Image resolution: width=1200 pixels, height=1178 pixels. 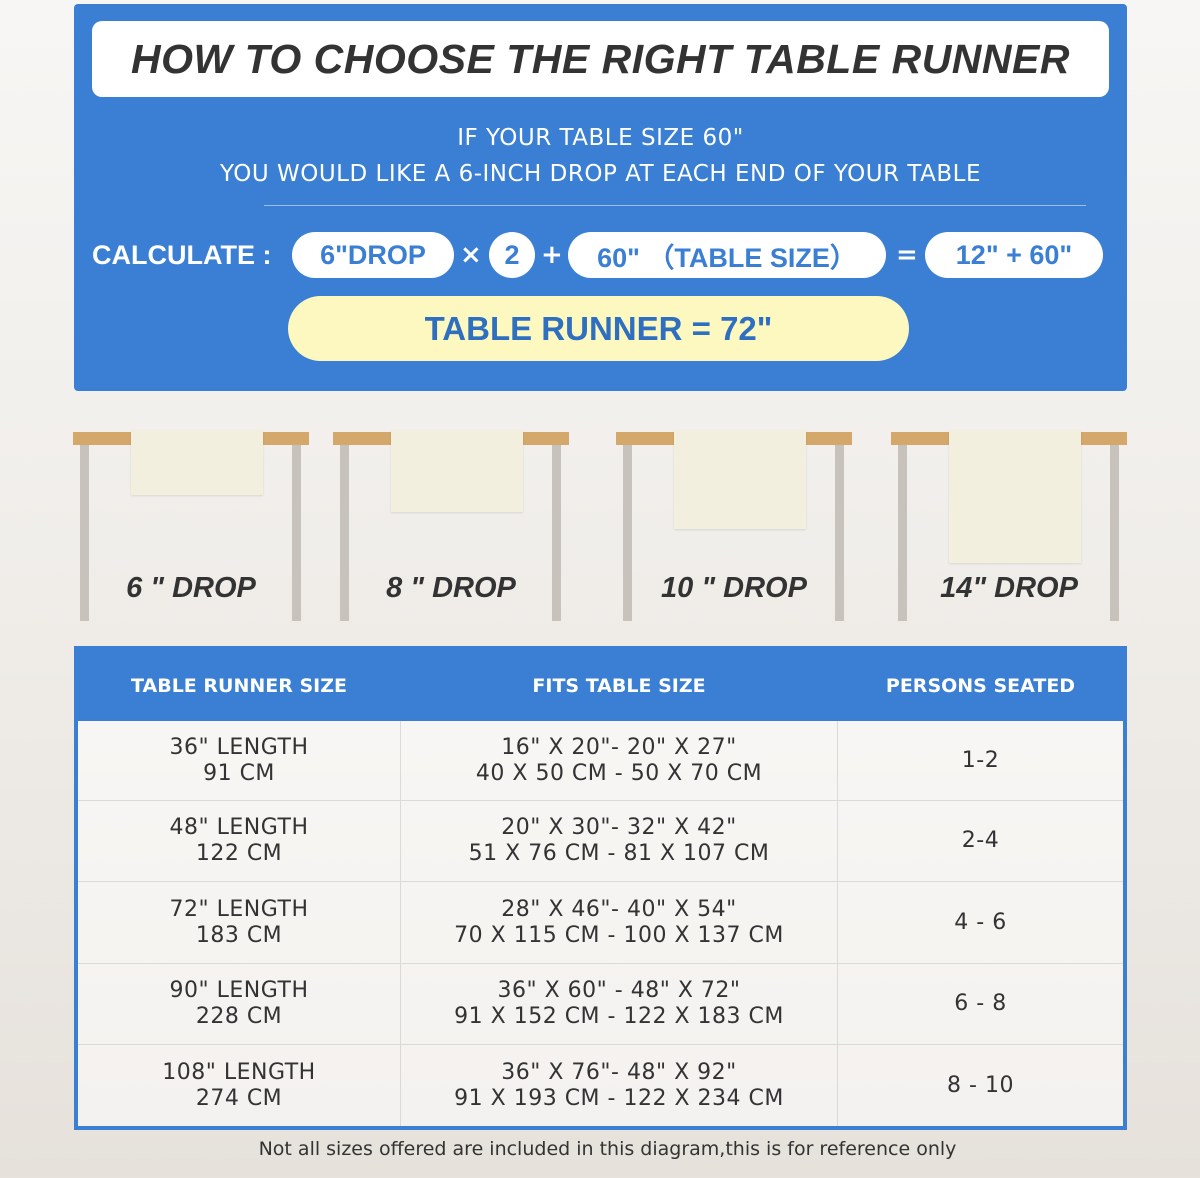 What do you see at coordinates (727, 255) in the screenshot?
I see `table-size-pill: 60" （TABLE SIZE）` at bounding box center [727, 255].